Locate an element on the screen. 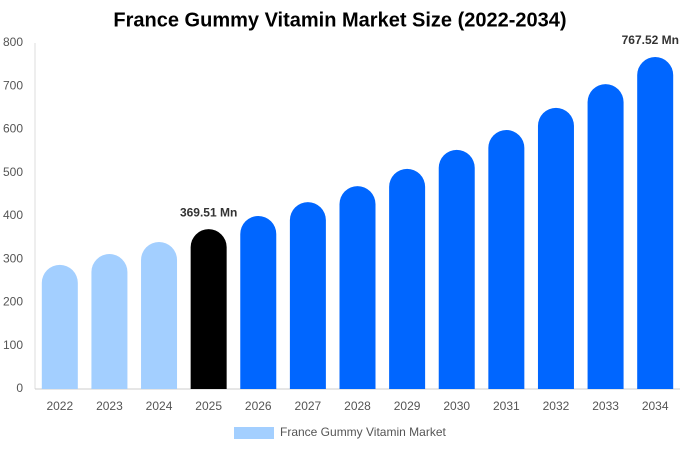 This screenshot has width=680, height=450. legend-swatch is located at coordinates (254, 433).